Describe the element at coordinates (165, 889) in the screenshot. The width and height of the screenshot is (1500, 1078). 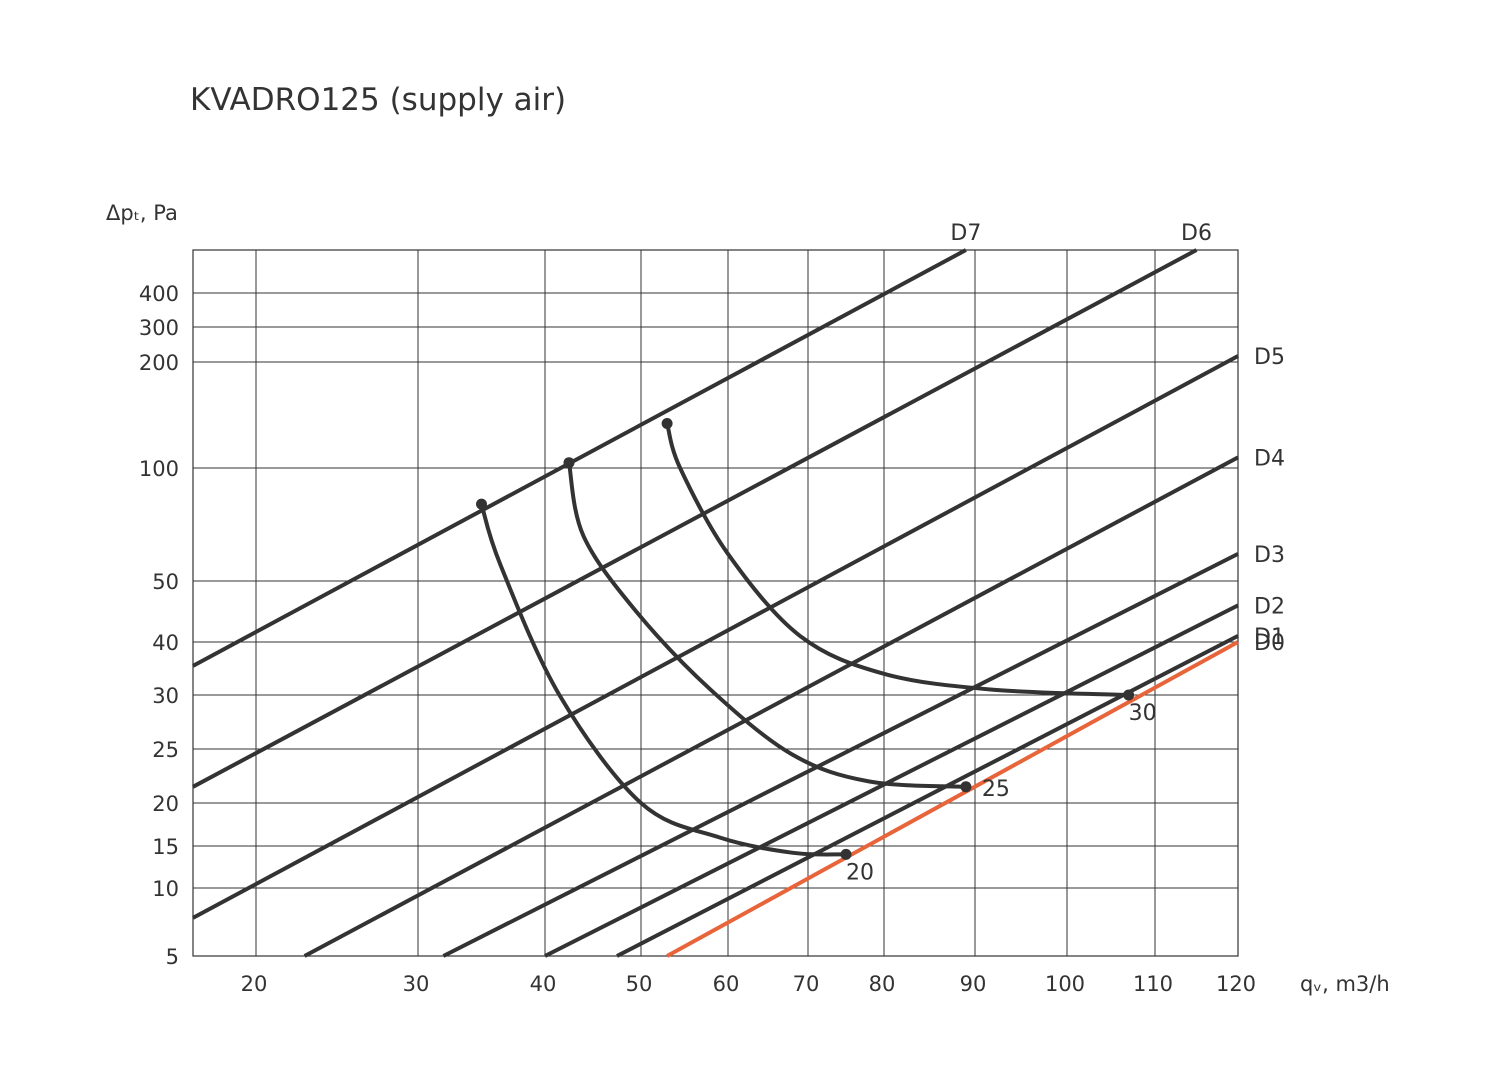
I see `y-tick-10: 10` at that location.